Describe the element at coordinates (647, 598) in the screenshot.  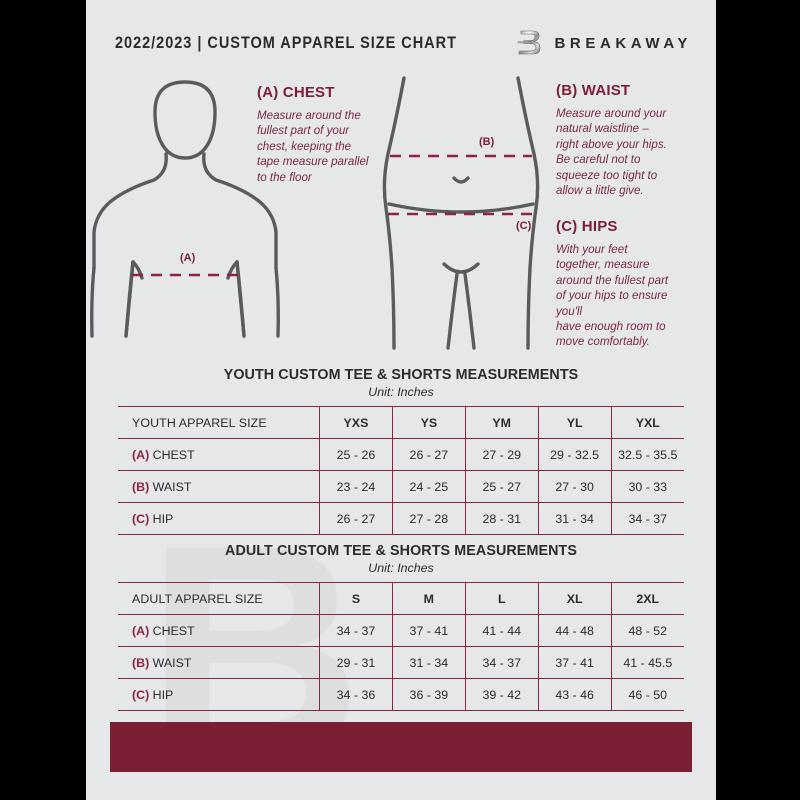
I see `table-header-size: 2XL` at that location.